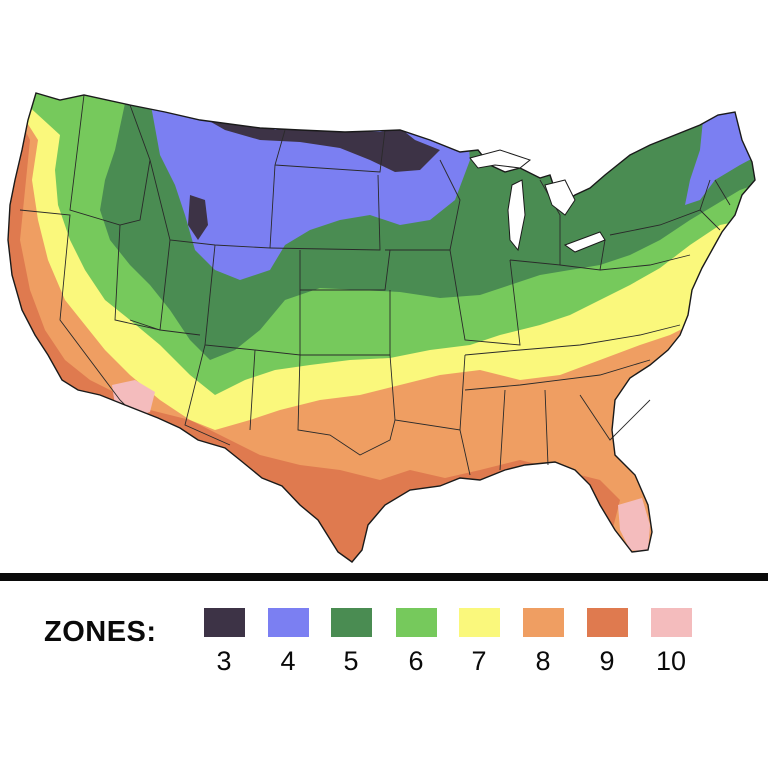 The image size is (768, 768). What do you see at coordinates (543, 661) in the screenshot?
I see `zone-8-label: 8` at bounding box center [543, 661].